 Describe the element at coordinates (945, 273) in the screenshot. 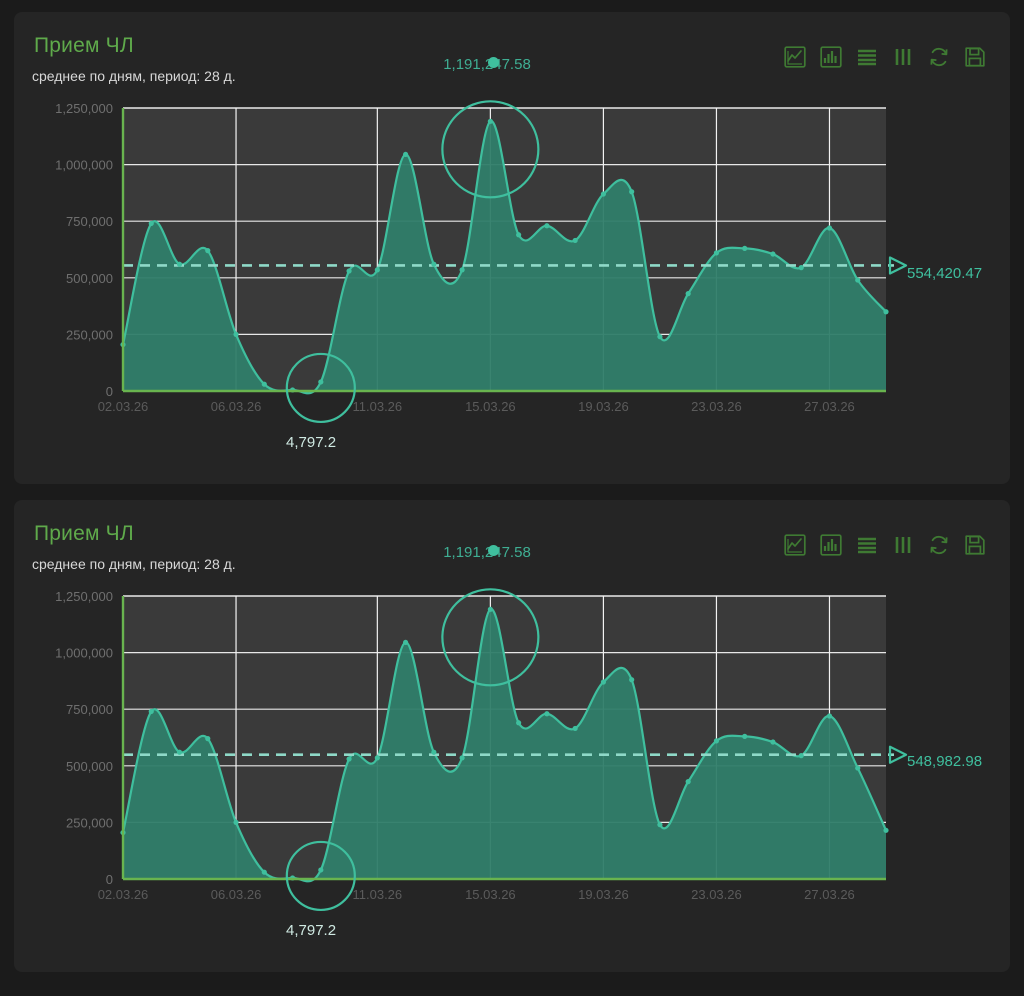

I see `average-value-label: 554,420.47` at that location.